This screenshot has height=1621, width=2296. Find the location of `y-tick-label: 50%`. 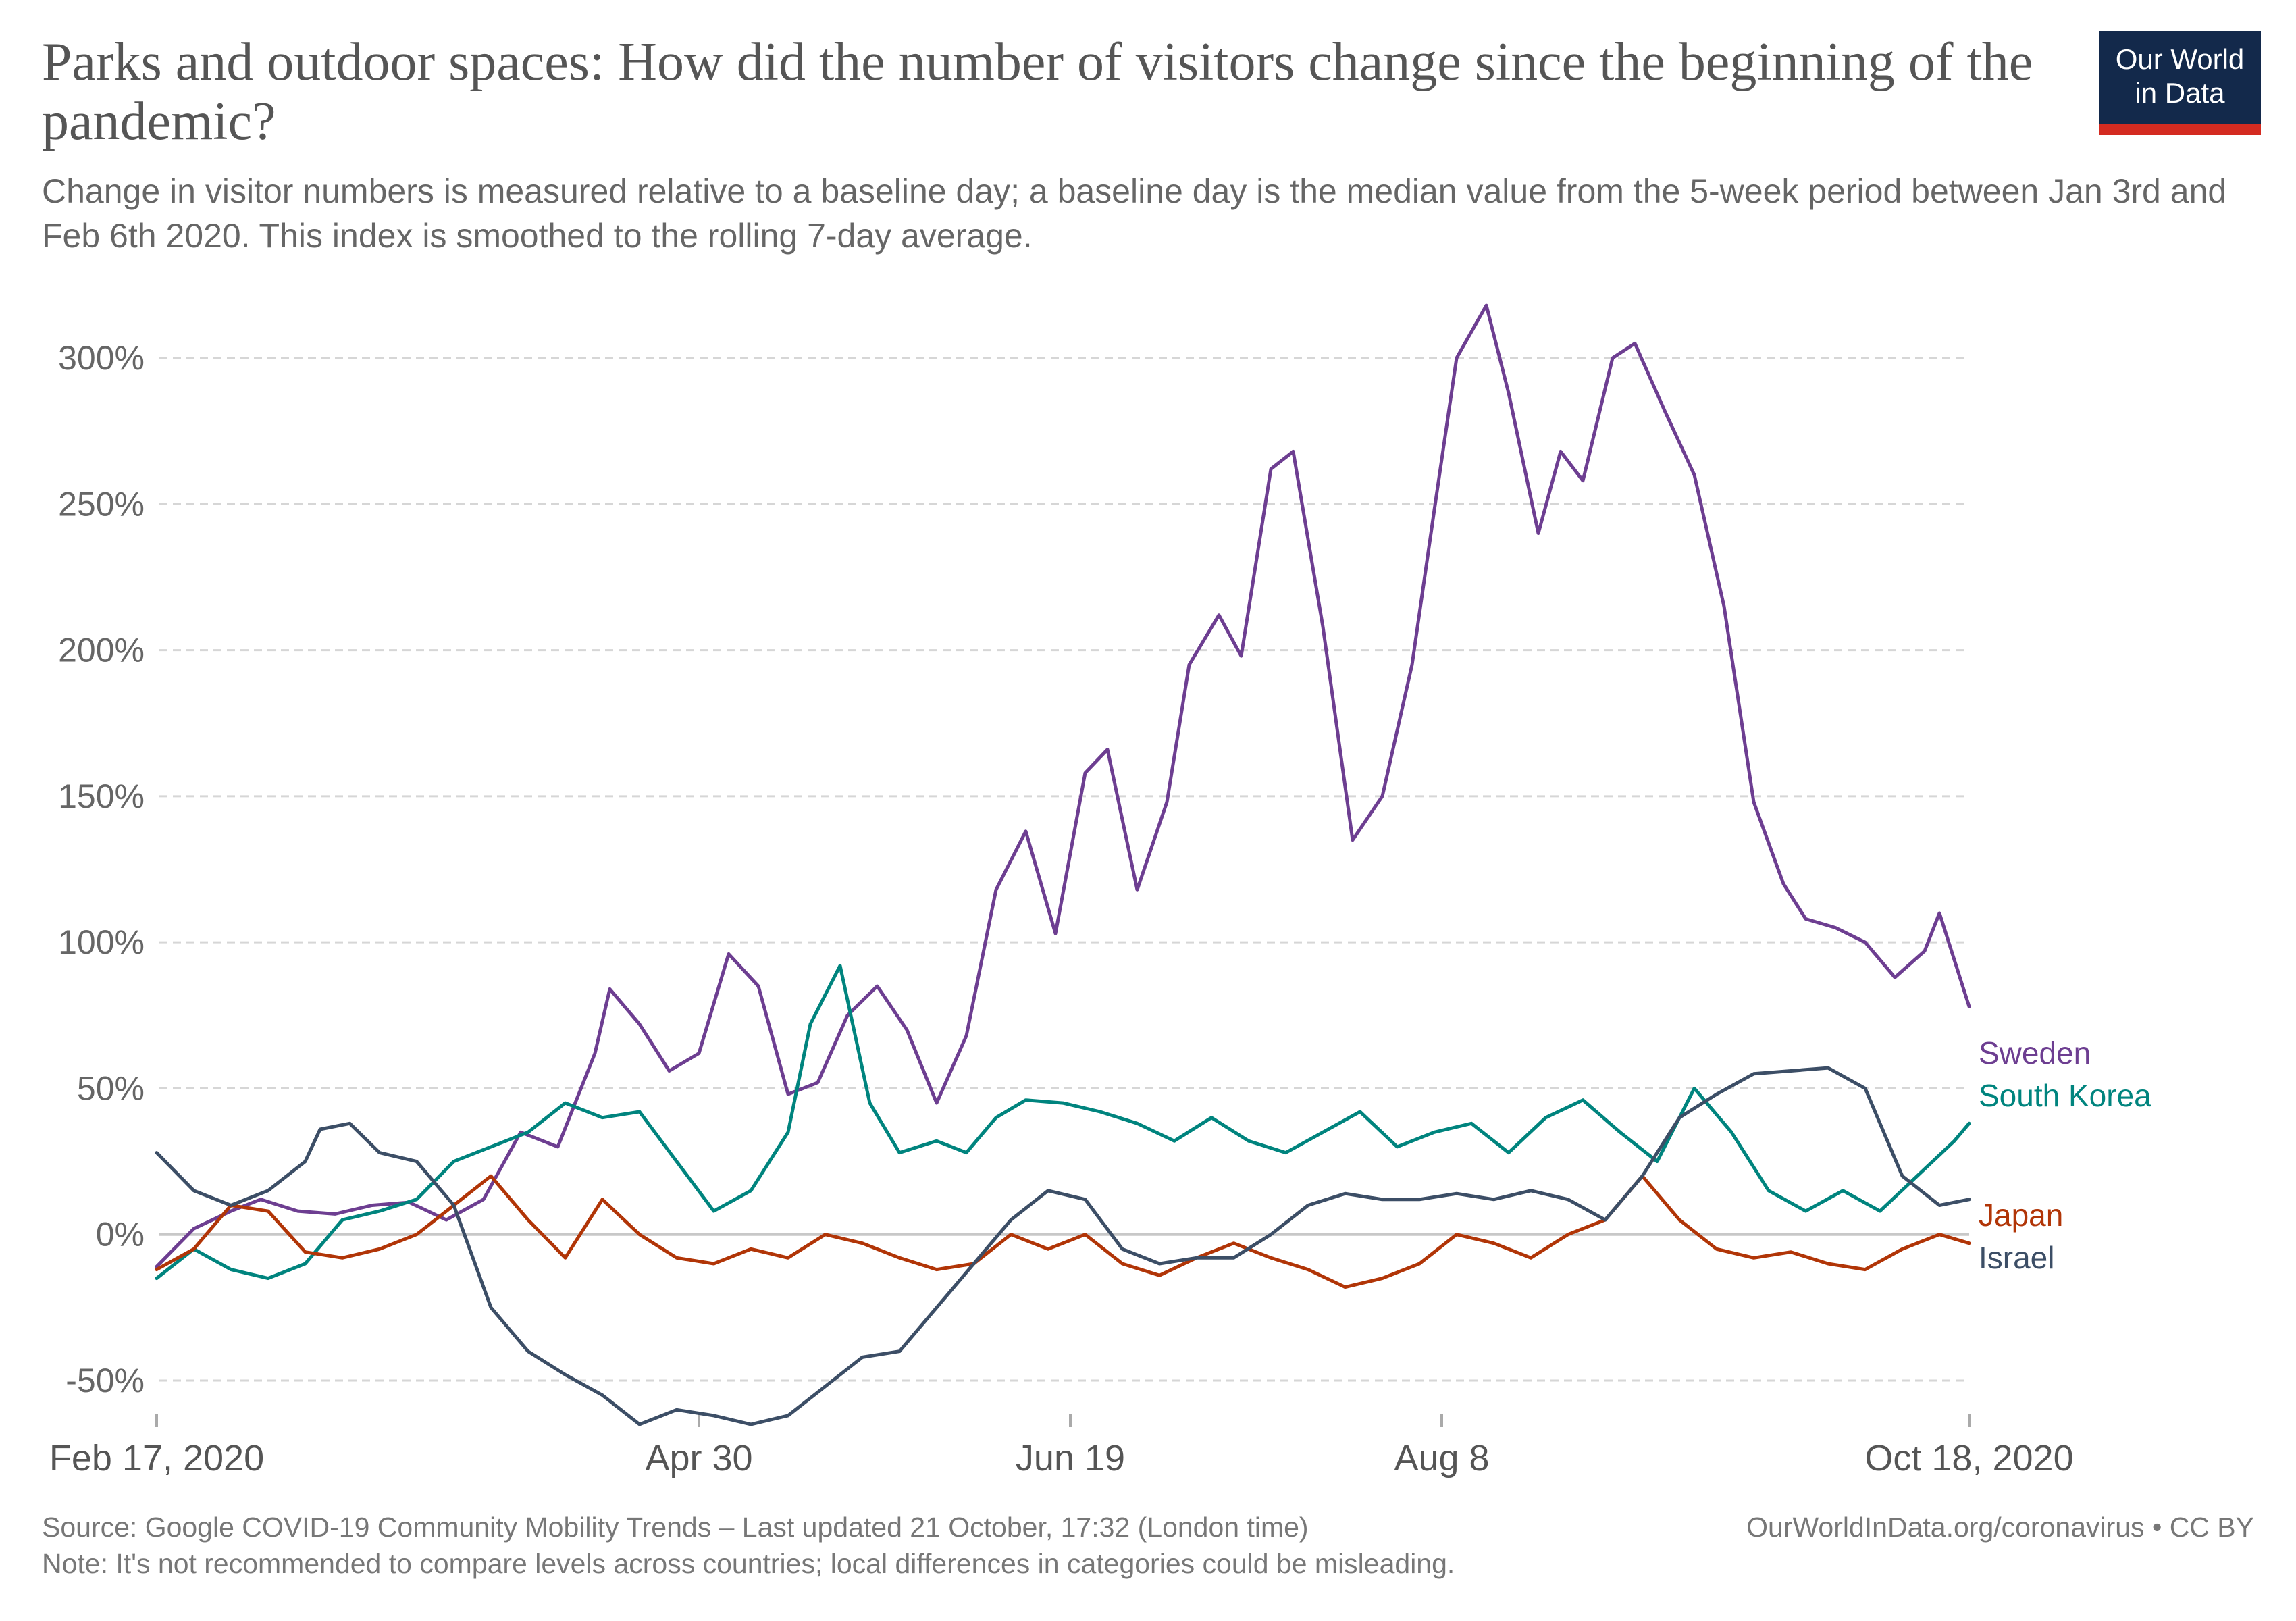

y-tick-label: 50% is located at coordinates (111, 1088).